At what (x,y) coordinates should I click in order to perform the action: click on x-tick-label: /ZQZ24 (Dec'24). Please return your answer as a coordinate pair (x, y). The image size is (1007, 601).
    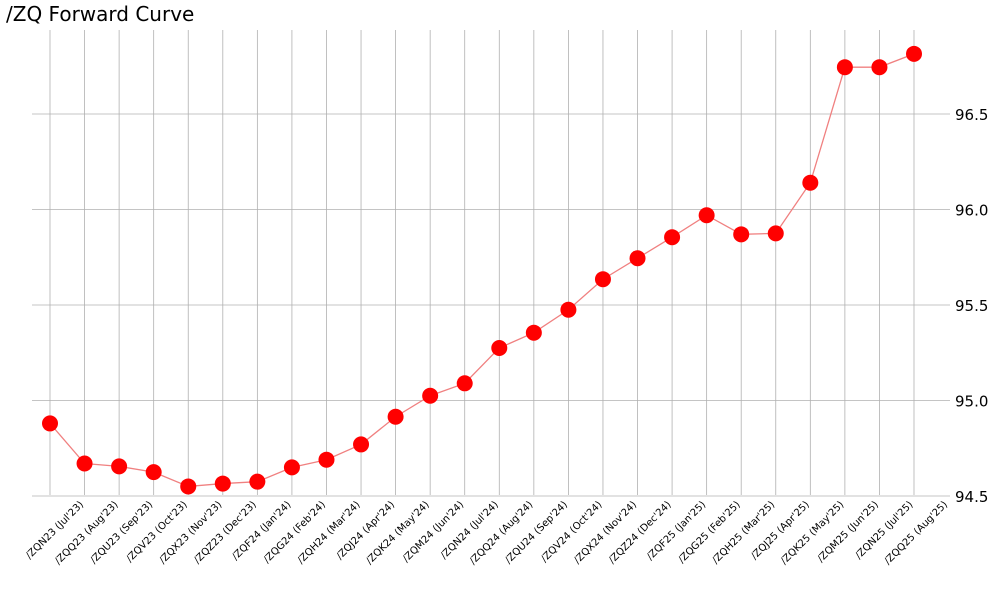
    Looking at the image, I should click on (640, 532).